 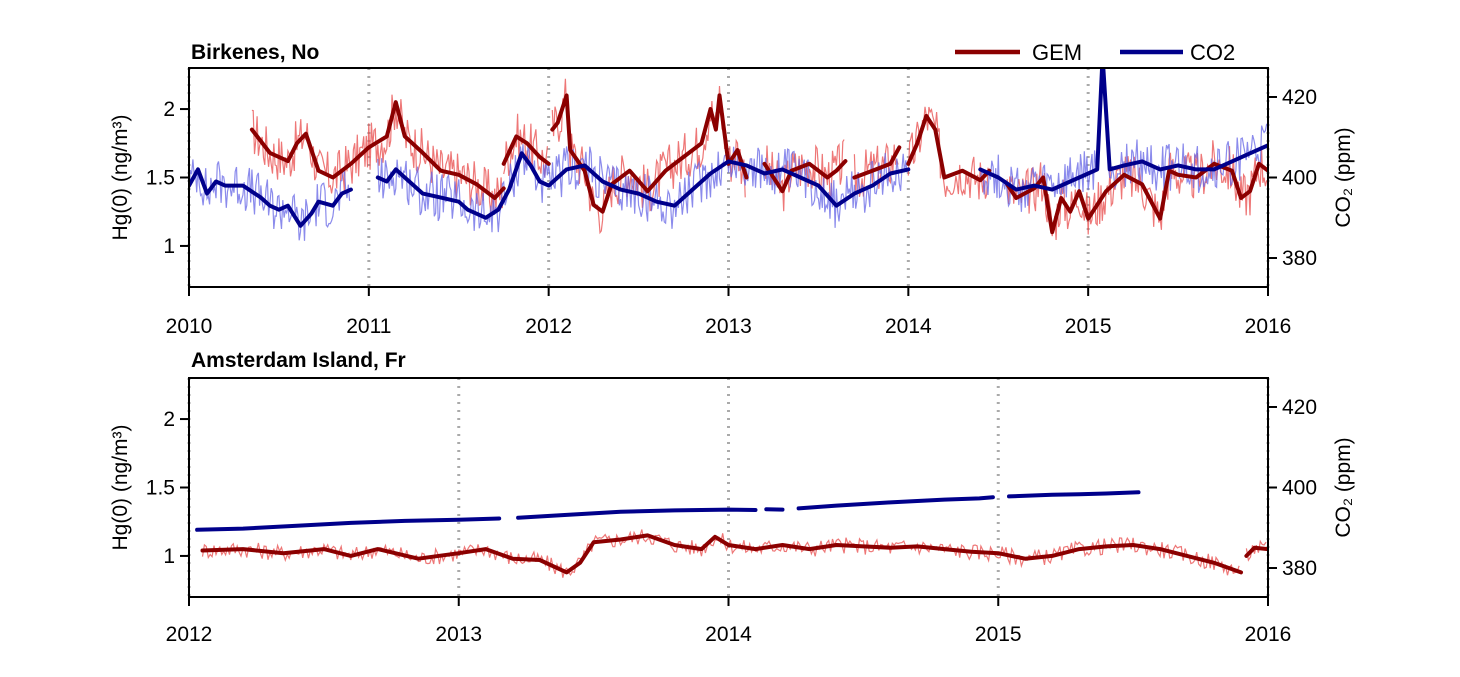 I want to click on legend: GEM CO2, so click(x=1095, y=52).